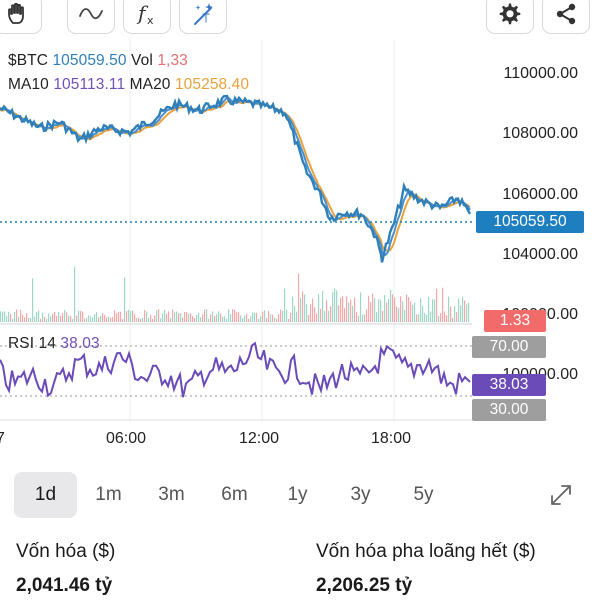 The height and width of the screenshot is (600, 600). What do you see at coordinates (91, 14) in the screenshot?
I see `curve-icon` at bounding box center [91, 14].